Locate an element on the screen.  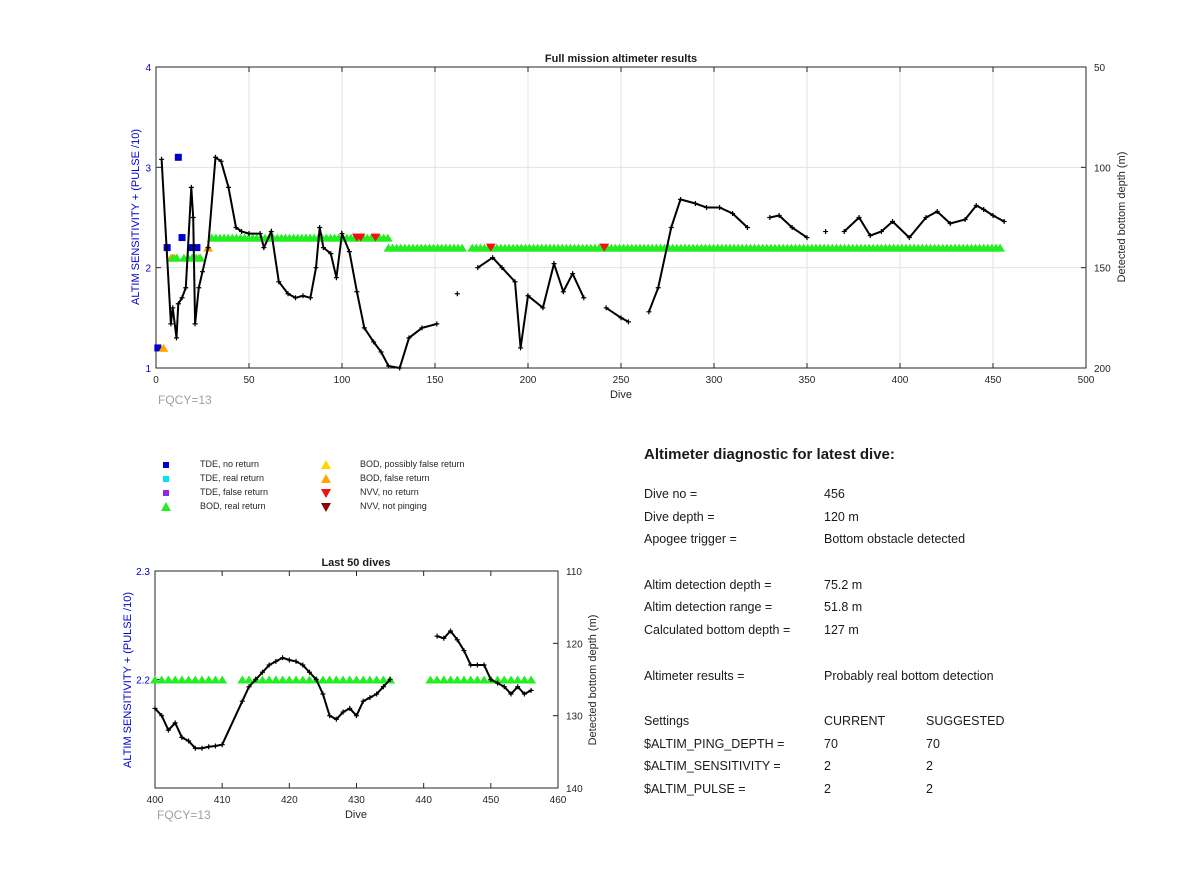
x-tick-label: 460 is located at coordinates (558, 800).